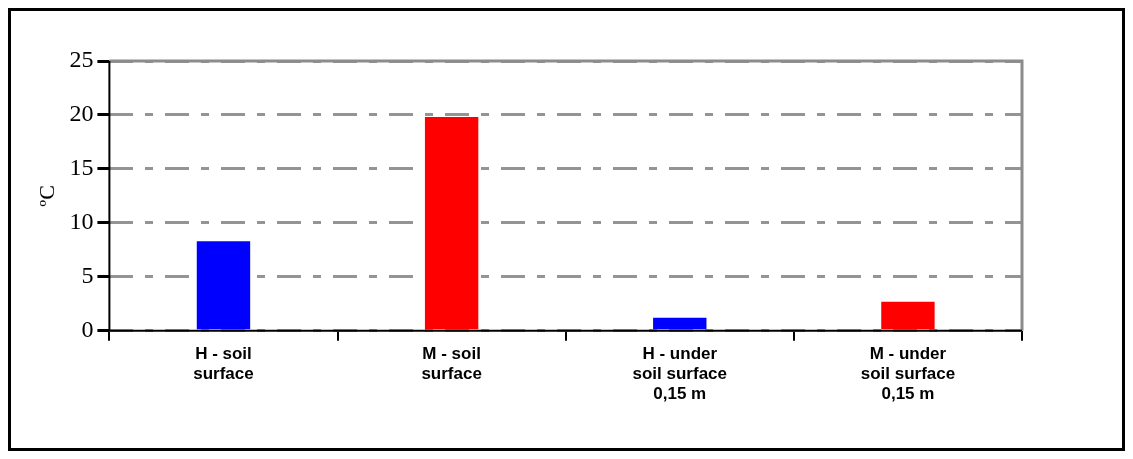  Describe the element at coordinates (46, 196) in the screenshot. I see `y-axis-title: ºC` at that location.